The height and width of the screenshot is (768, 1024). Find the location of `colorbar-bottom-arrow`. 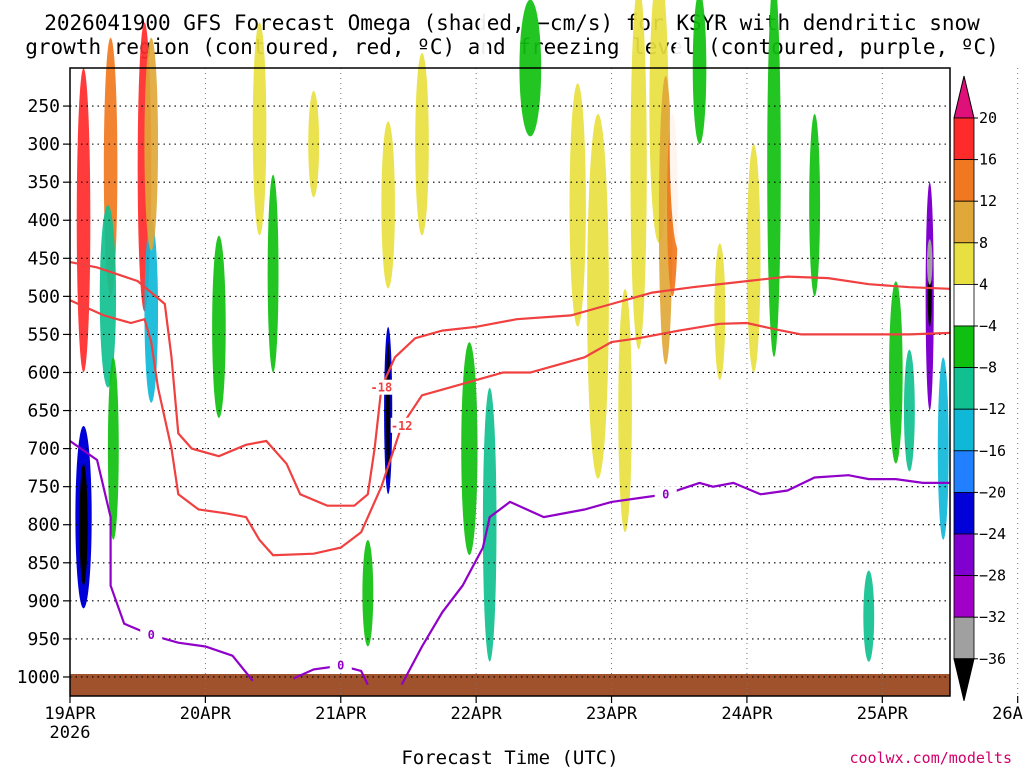

colorbar-bottom-arrow is located at coordinates (964, 679).